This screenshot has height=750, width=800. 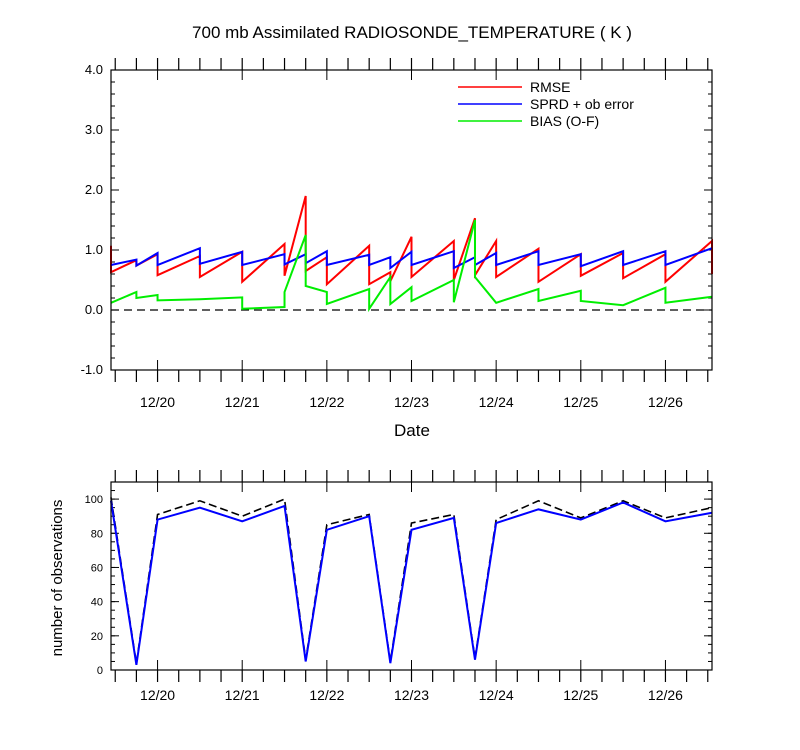 What do you see at coordinates (94, 129) in the screenshot?
I see `y-tick-label: 3.0` at bounding box center [94, 129].